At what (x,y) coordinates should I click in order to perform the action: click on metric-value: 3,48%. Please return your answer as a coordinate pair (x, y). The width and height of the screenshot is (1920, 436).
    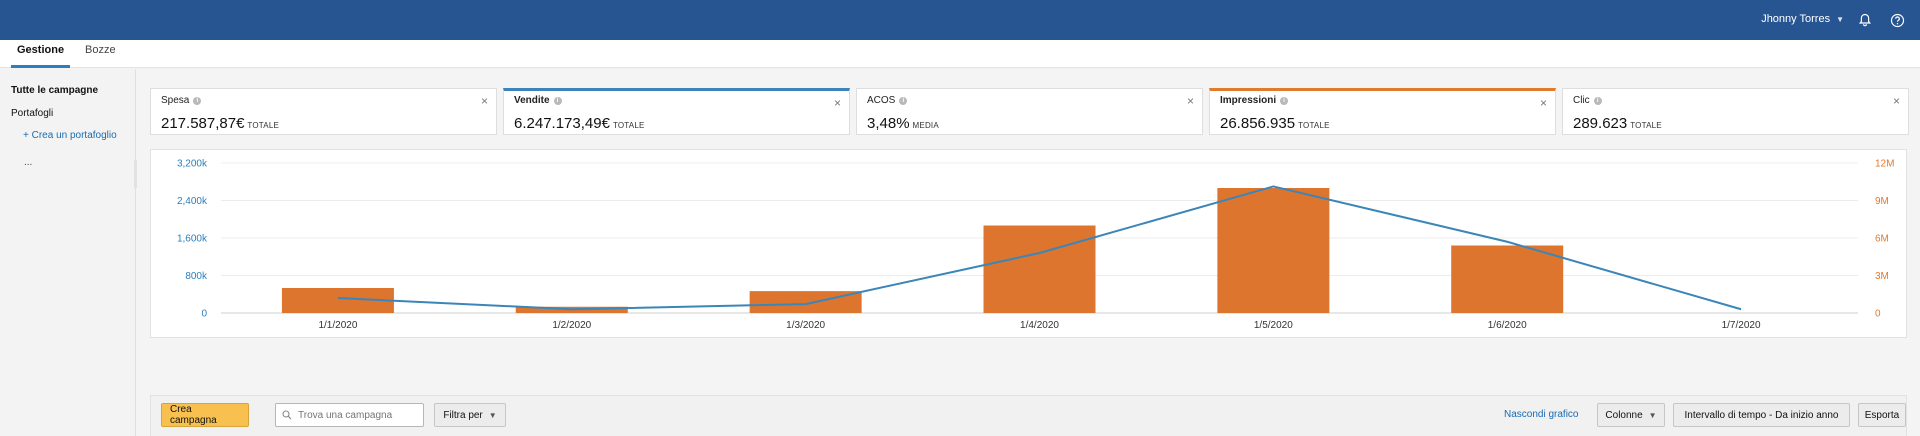
    Looking at the image, I should click on (888, 123).